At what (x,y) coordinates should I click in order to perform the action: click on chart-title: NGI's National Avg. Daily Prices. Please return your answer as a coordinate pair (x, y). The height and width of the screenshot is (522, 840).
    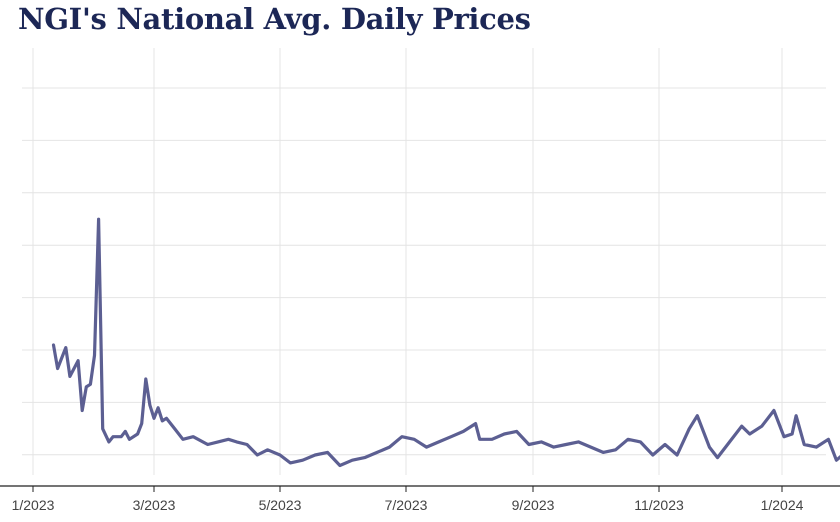
    Looking at the image, I should click on (274, 19).